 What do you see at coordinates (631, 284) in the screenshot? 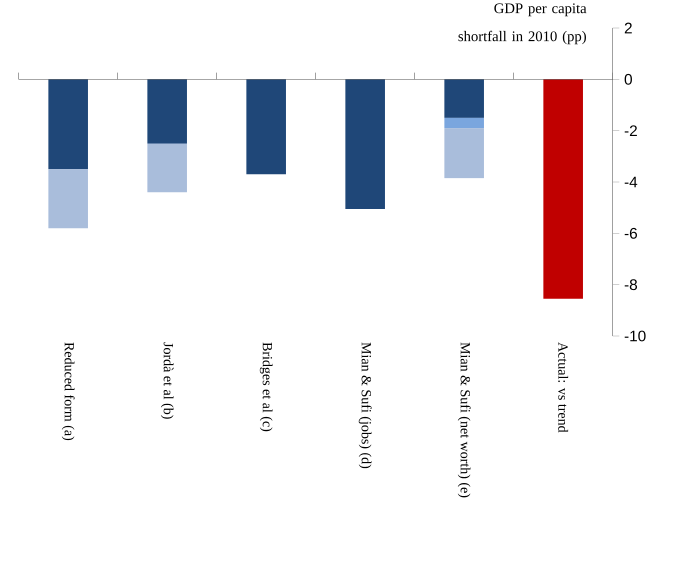
I see `y-tick-label: -8` at bounding box center [631, 284].